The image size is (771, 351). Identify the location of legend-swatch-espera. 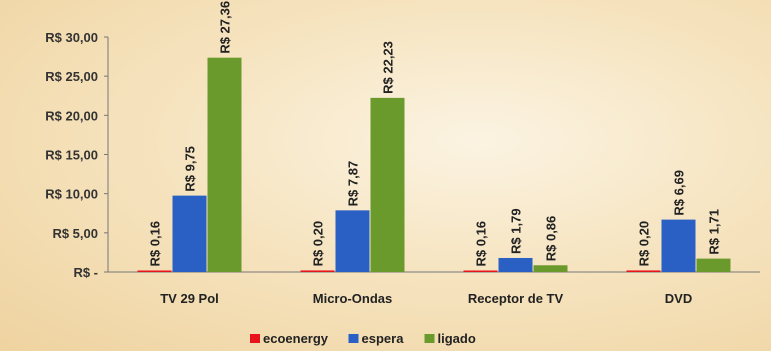
(353, 338).